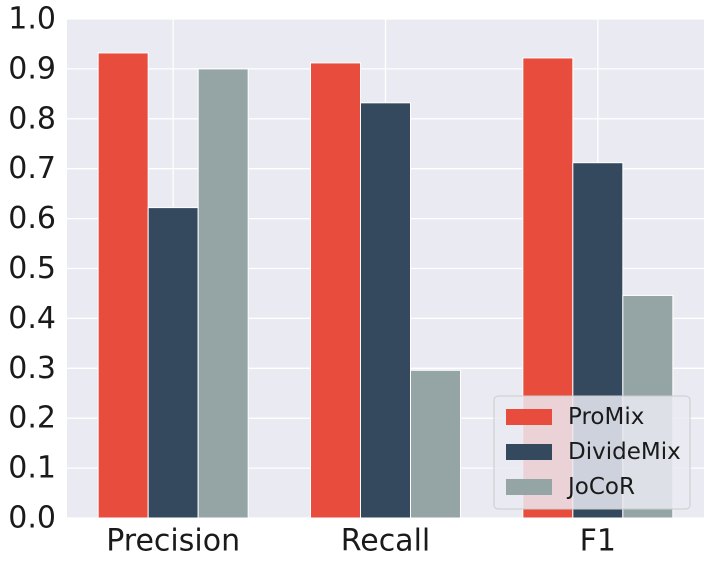 The width and height of the screenshot is (708, 564). Describe the element at coordinates (529, 417) in the screenshot. I see `legend-swatch-promix` at that location.